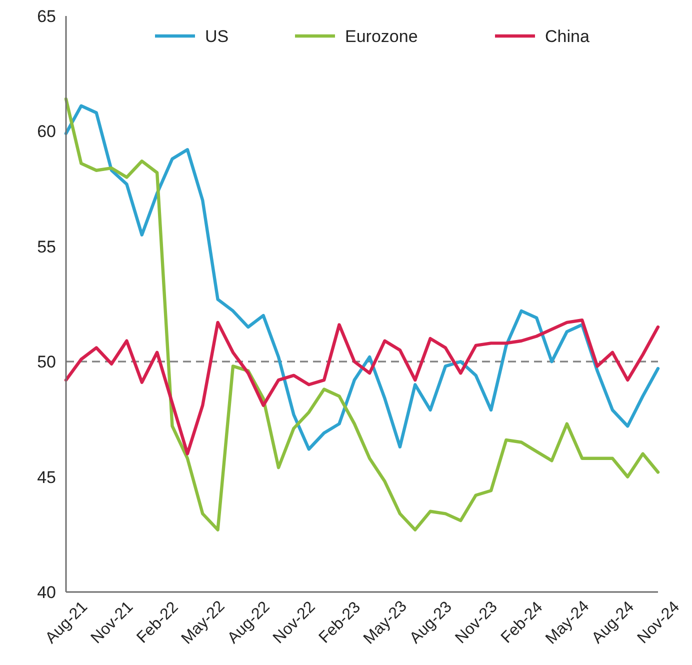 Image resolution: width=692 pixels, height=665 pixels. I want to click on y-tick-label: 60, so click(46, 132).